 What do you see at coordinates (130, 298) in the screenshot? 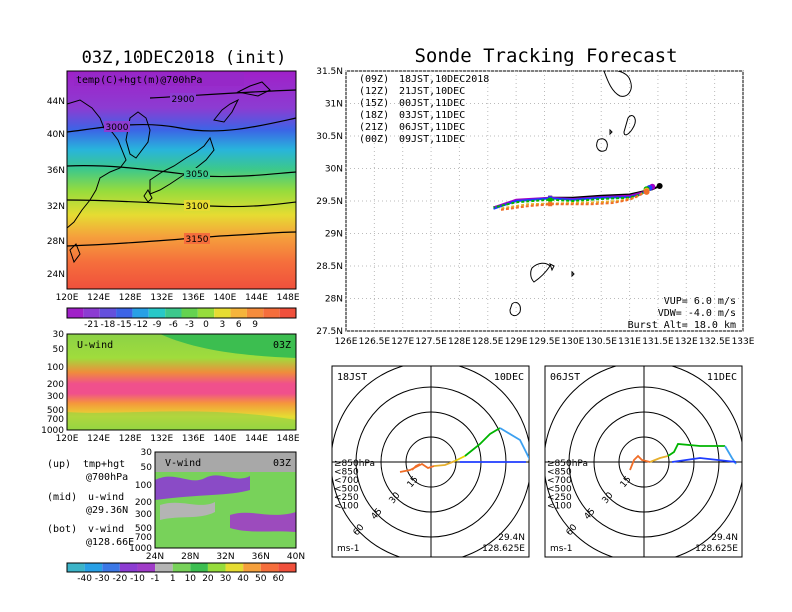
I see `main-lon-tick-2: 128E` at bounding box center [130, 298].